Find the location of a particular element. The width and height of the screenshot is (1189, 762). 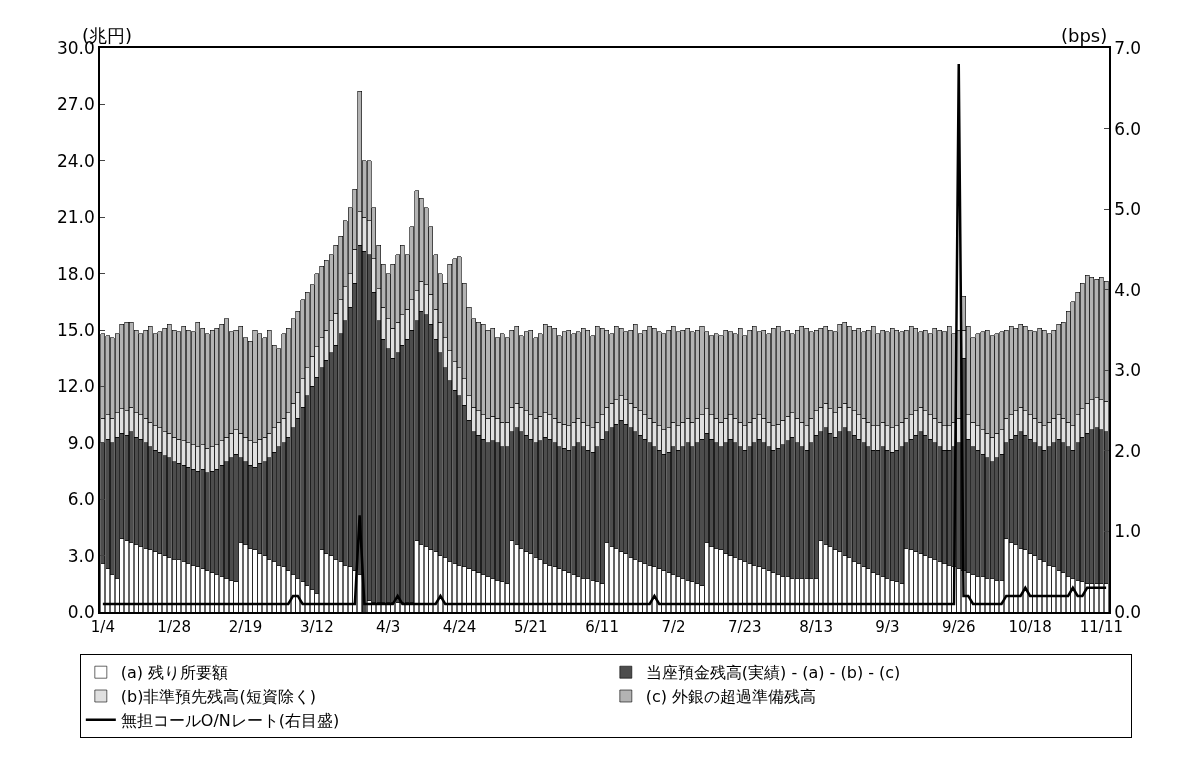

x-tick-label: 2/19 is located at coordinates (245, 626).